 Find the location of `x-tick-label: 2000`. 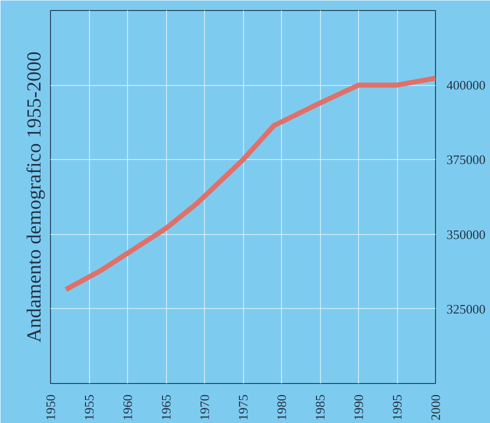

x-tick-label: 2000 is located at coordinates (435, 407).